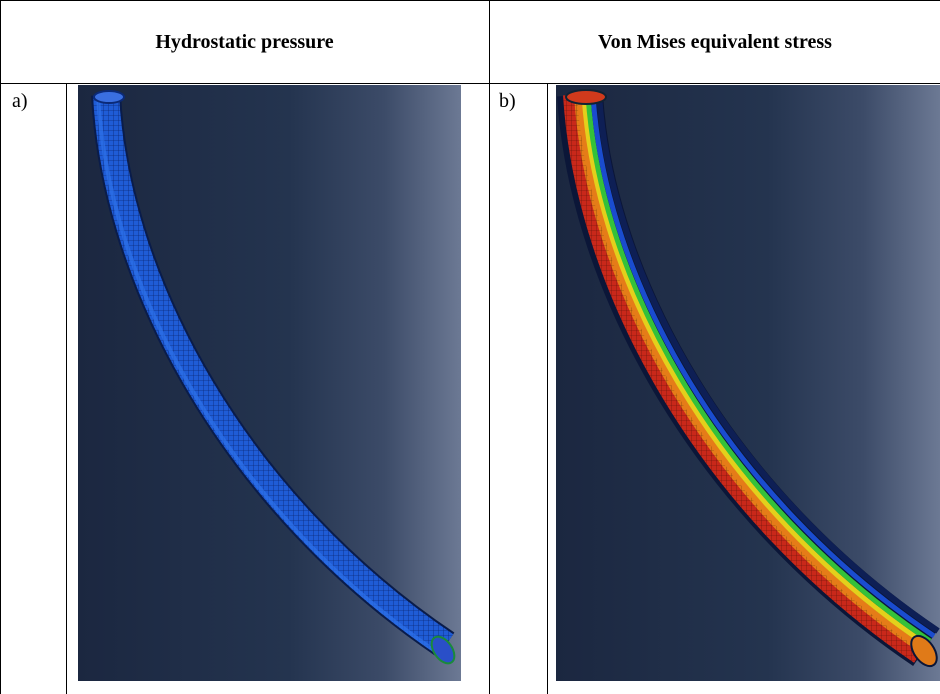 The height and width of the screenshot is (694, 940). I want to click on pipe-a-top-opening, so click(109, 97).